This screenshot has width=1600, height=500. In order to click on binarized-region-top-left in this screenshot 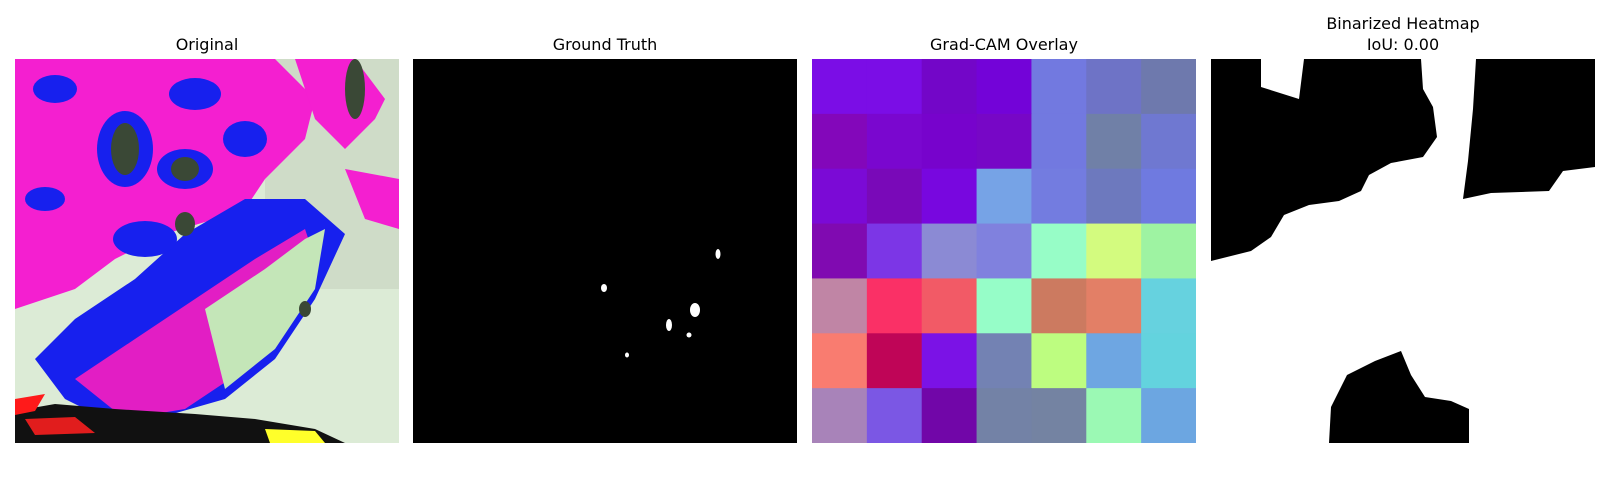, I will do `click(1324, 160)`.